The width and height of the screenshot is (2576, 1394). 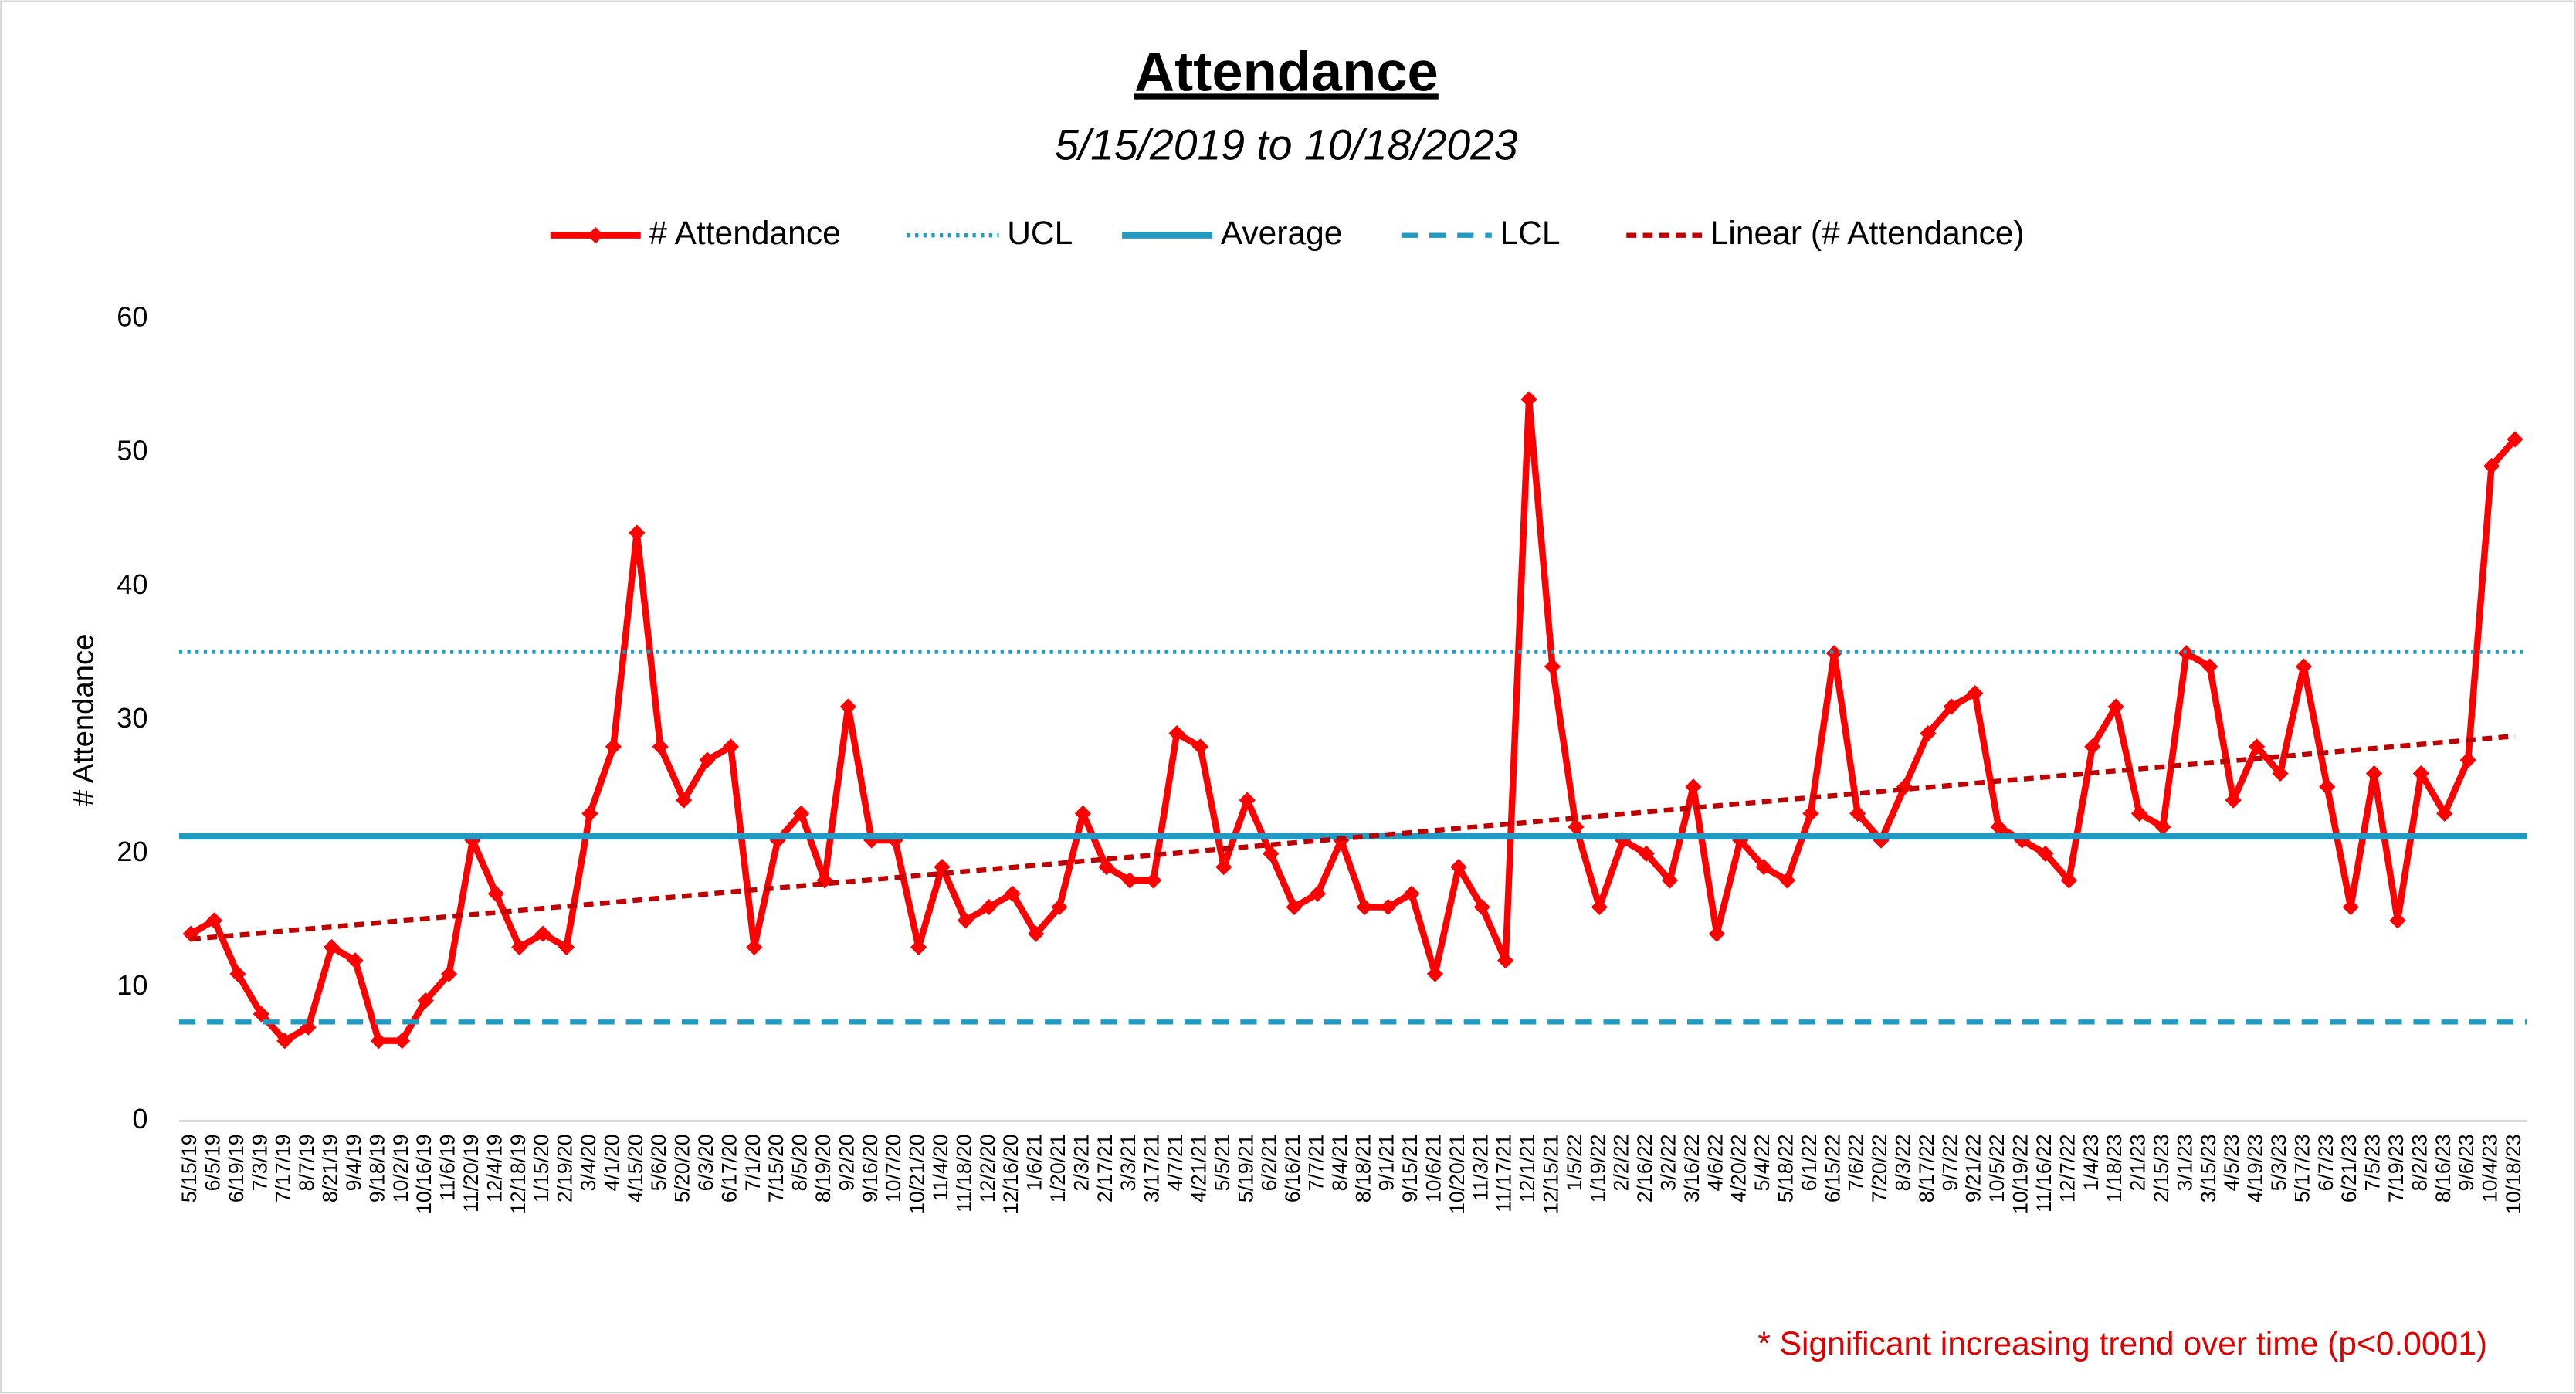 What do you see at coordinates (1832, 1168) in the screenshot?
I see `x-tick-label: 6/15/22` at bounding box center [1832, 1168].